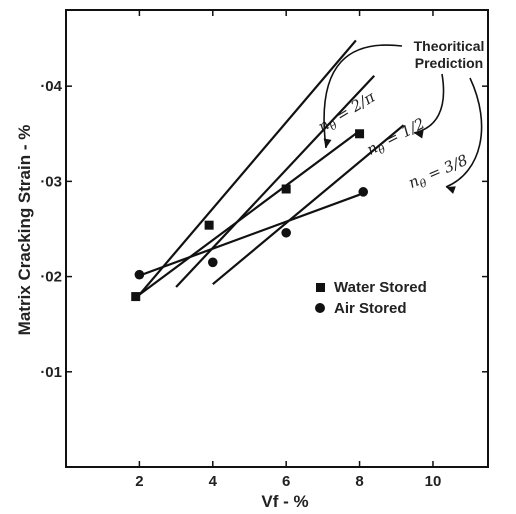  I want to click on legend-marker-air, so click(320, 308).